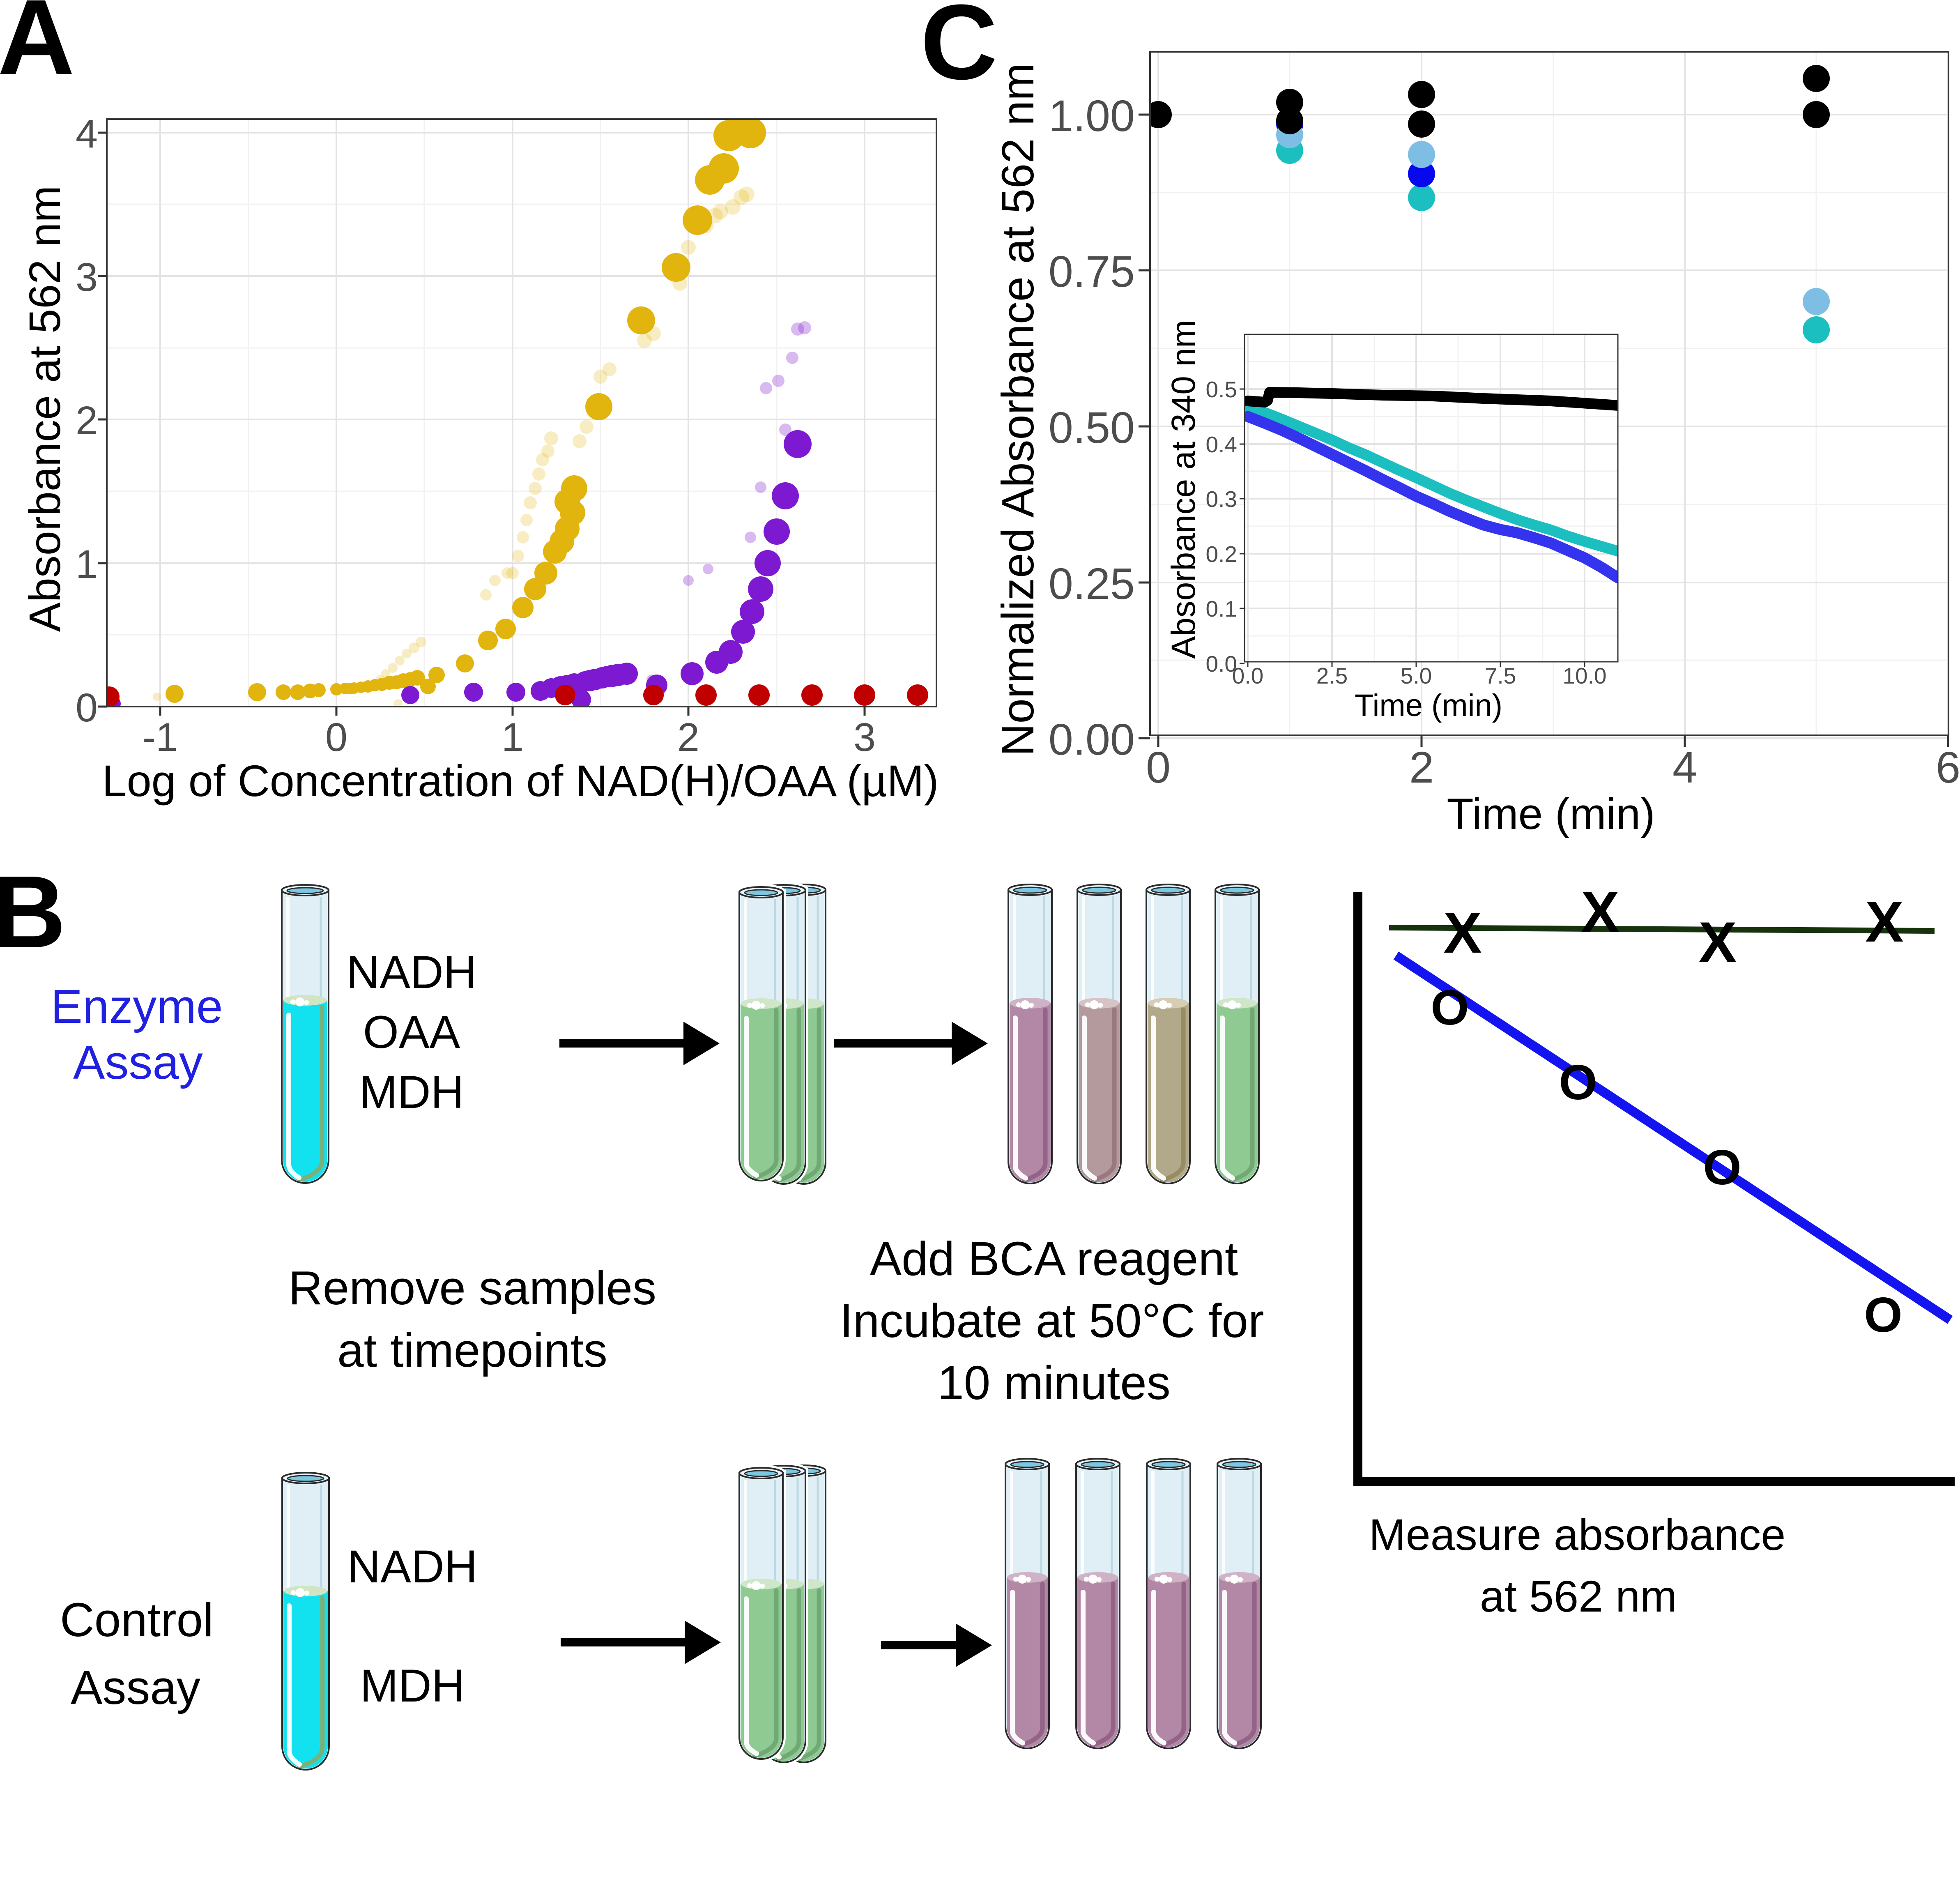 This screenshot has width=1960, height=1895. I want to click on svg-text: 0.3, so click(1221, 499).